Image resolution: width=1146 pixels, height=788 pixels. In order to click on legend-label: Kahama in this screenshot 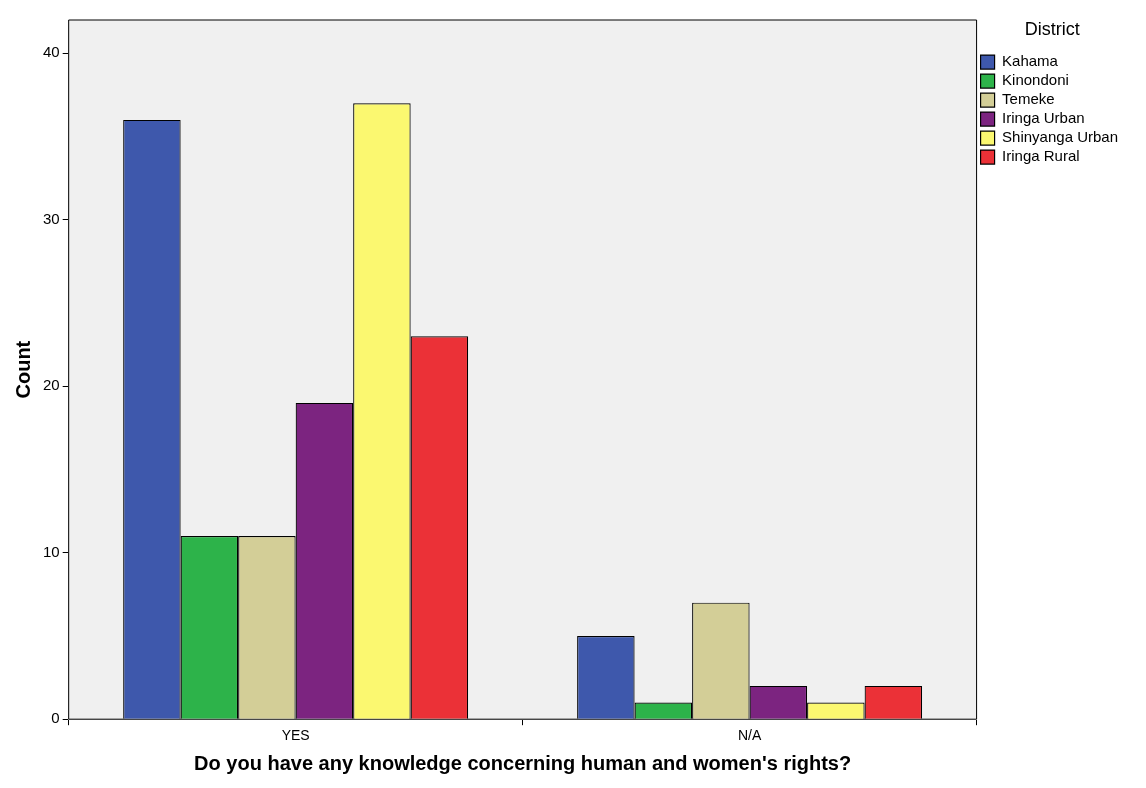, I will do `click(1030, 61)`.